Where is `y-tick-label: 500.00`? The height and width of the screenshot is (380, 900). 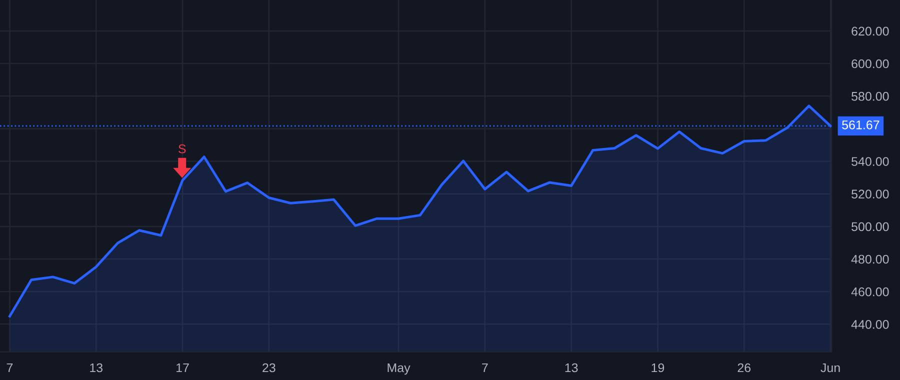 y-tick-label: 500.00 is located at coordinates (870, 227).